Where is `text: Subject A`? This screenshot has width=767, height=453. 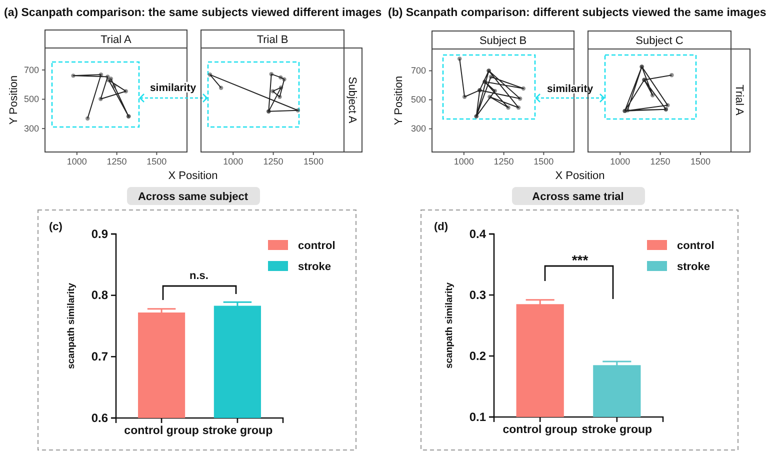 text: Subject A is located at coordinates (352, 100).